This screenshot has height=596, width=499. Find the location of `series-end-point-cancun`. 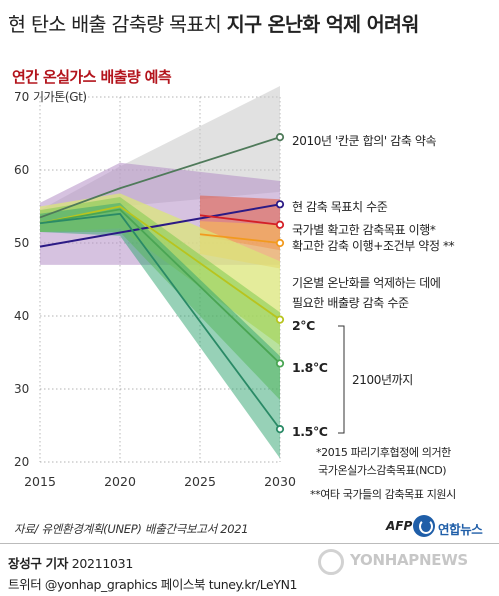

series-end-point-cancun is located at coordinates (280, 137).